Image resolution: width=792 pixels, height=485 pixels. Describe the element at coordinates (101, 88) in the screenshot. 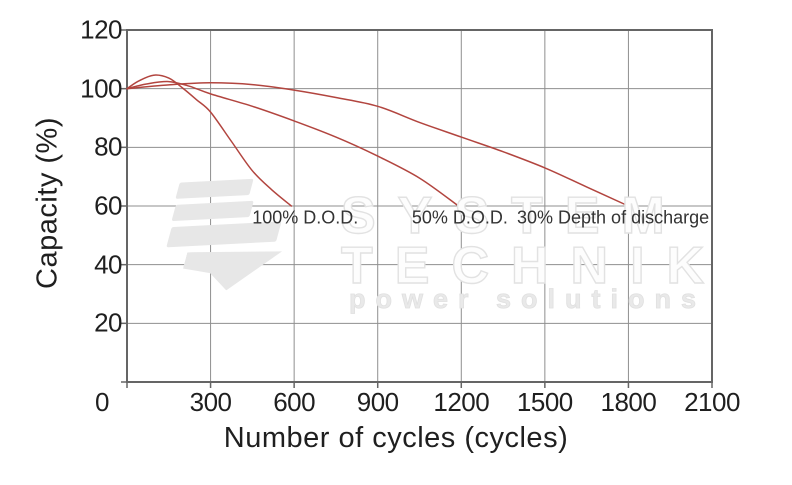

I see `y-tick-label-100: 100` at that location.